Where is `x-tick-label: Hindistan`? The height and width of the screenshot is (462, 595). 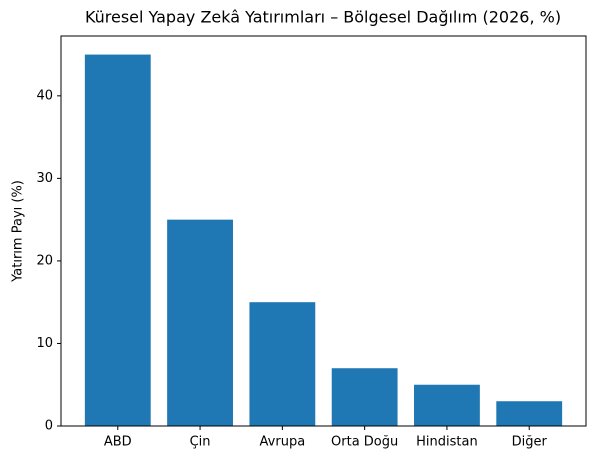 x-tick-label: Hindistan is located at coordinates (447, 442).